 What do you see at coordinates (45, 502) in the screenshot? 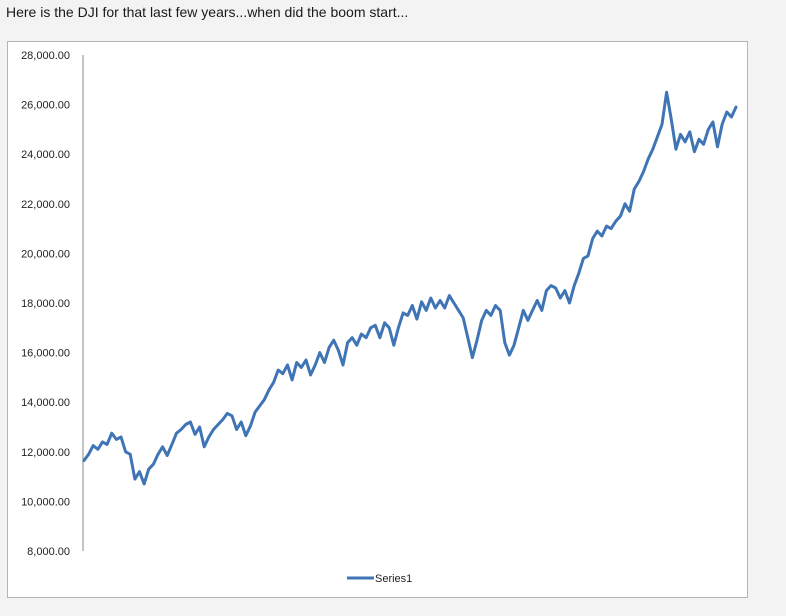
I see `y-tick-label: 10,000.00` at bounding box center [45, 502].